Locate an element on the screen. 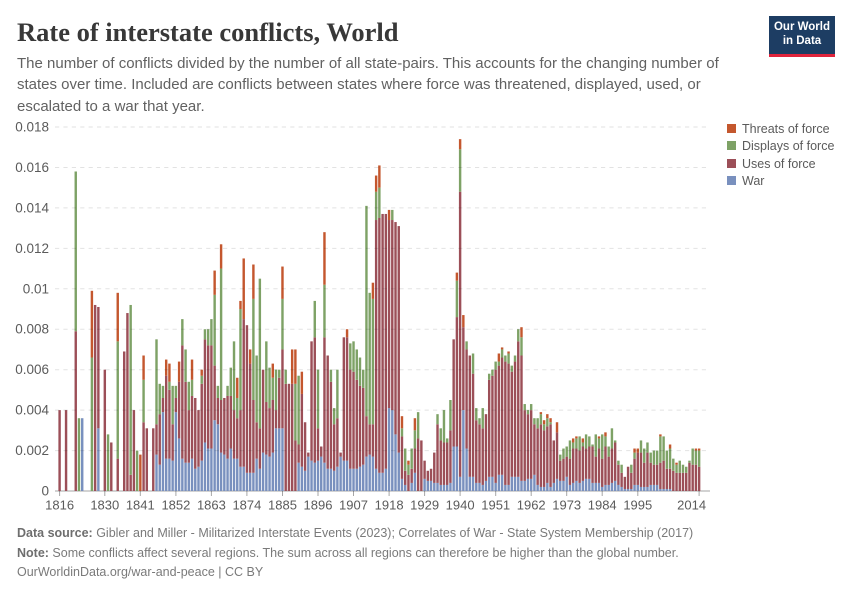 Image resolution: width=850 pixels, height=600 pixels. svg-text: 1830 is located at coordinates (104, 505).